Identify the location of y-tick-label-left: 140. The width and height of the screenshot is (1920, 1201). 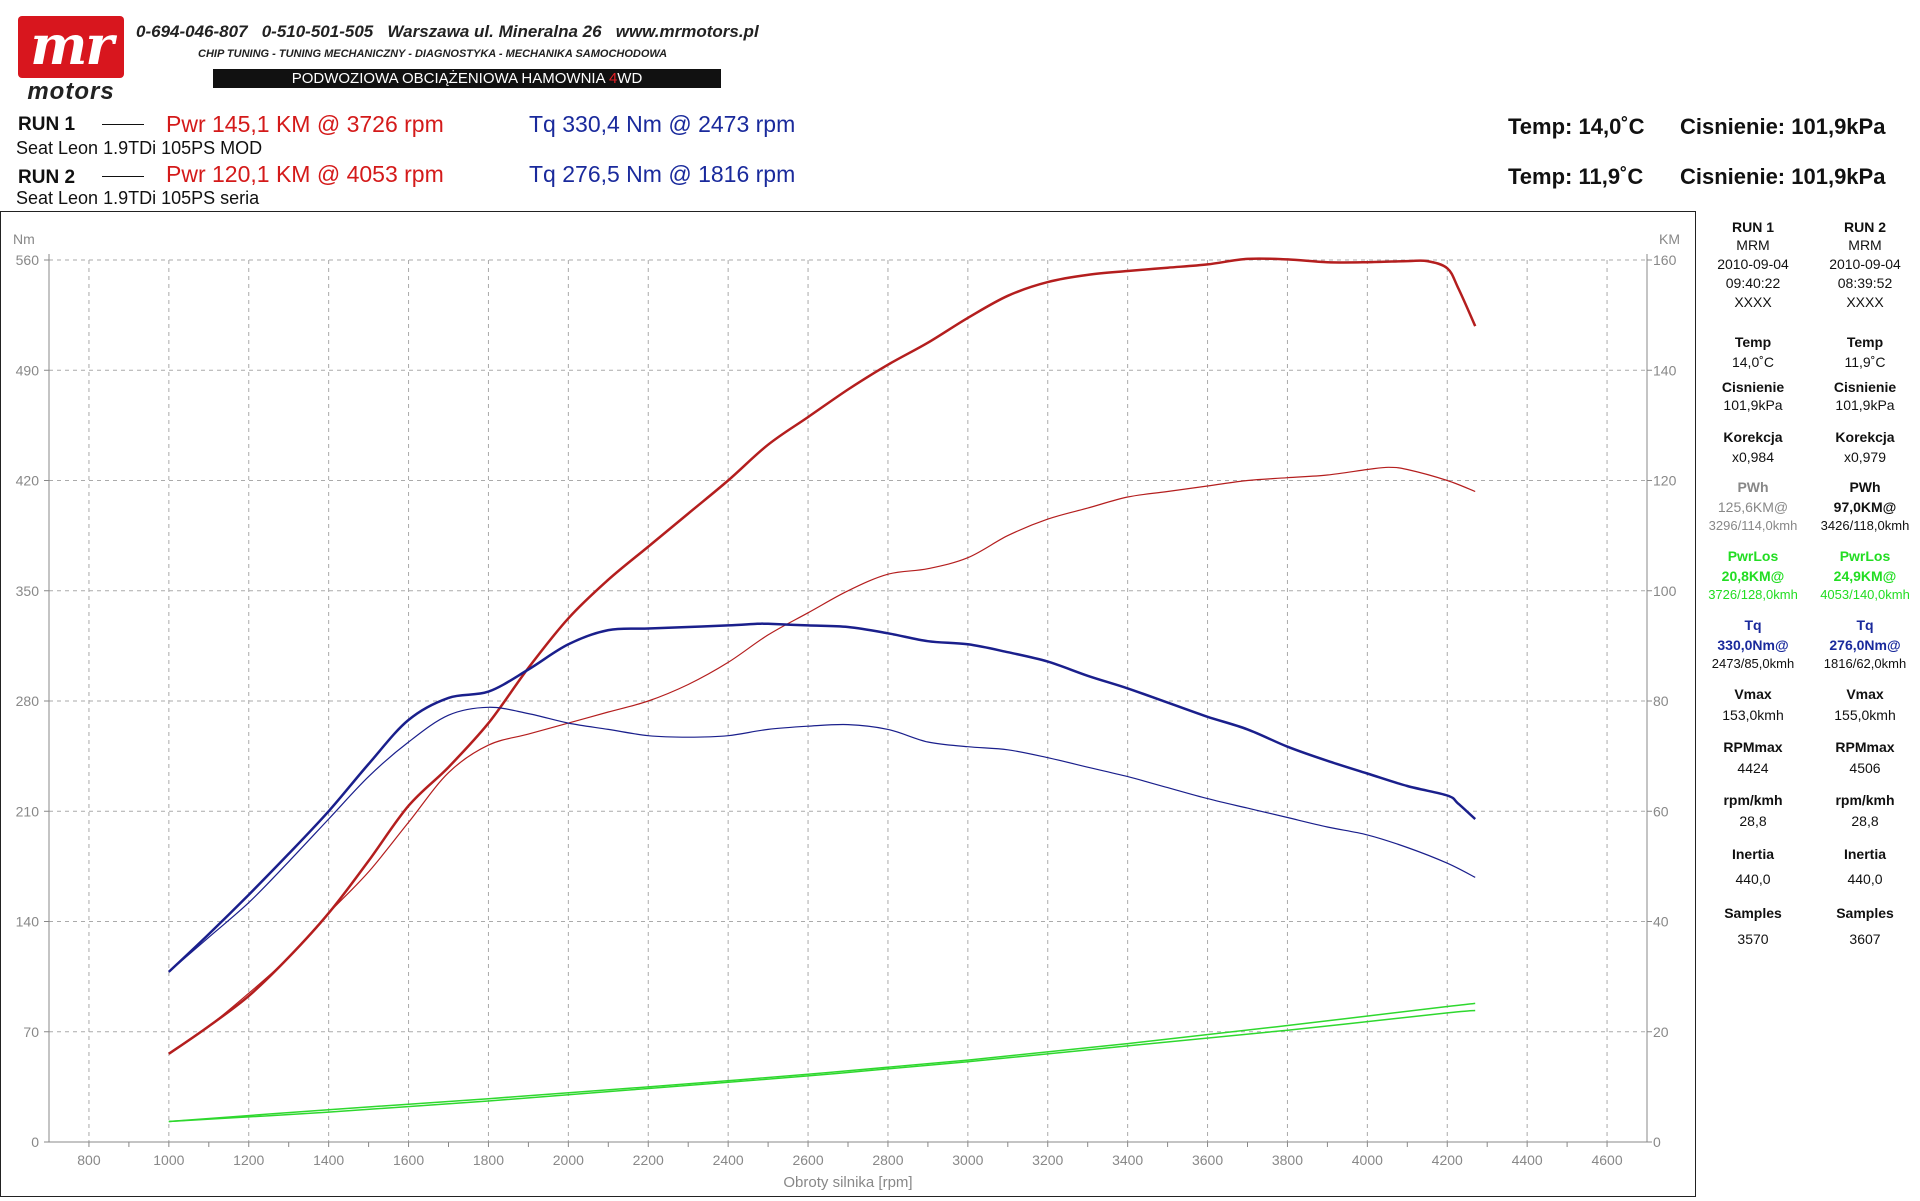
(28, 922).